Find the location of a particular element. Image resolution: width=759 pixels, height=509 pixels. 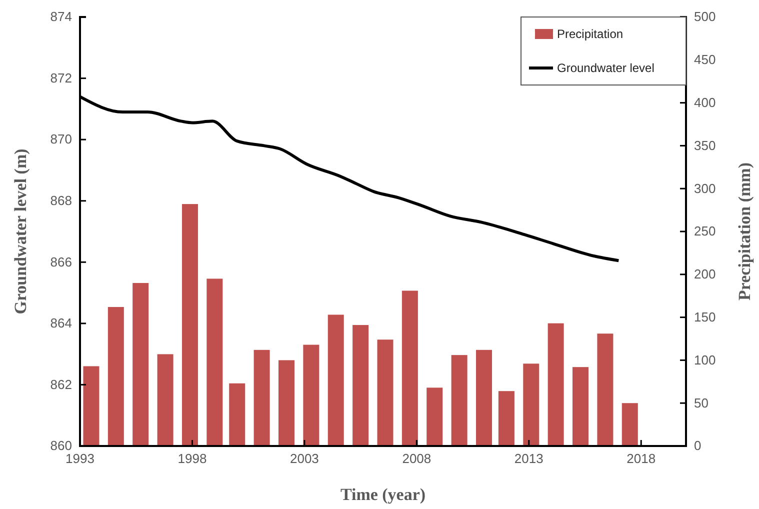

y2-axis-title: Precipitation (mm) is located at coordinates (744, 231).